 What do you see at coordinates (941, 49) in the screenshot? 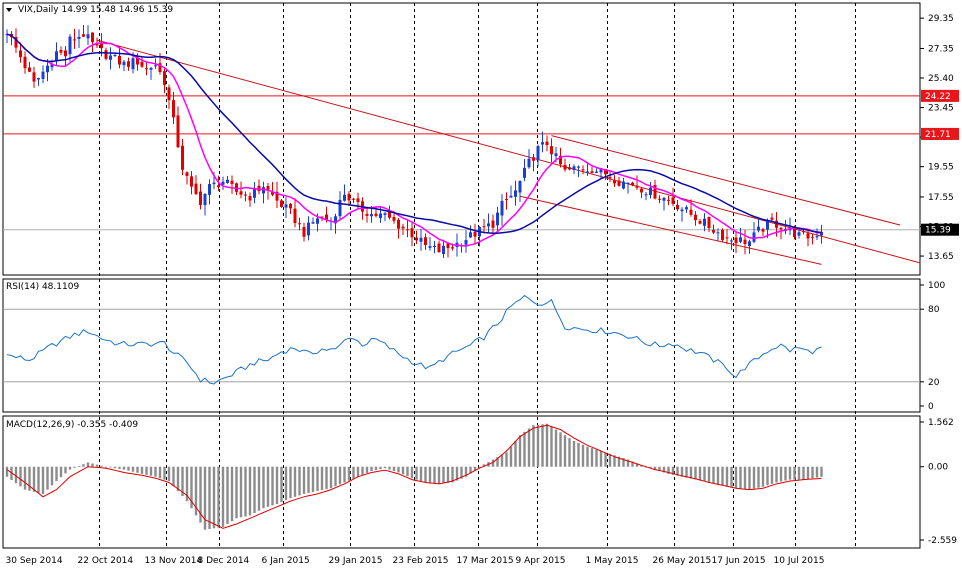
I see `price-tick-label: 27.35` at bounding box center [941, 49].